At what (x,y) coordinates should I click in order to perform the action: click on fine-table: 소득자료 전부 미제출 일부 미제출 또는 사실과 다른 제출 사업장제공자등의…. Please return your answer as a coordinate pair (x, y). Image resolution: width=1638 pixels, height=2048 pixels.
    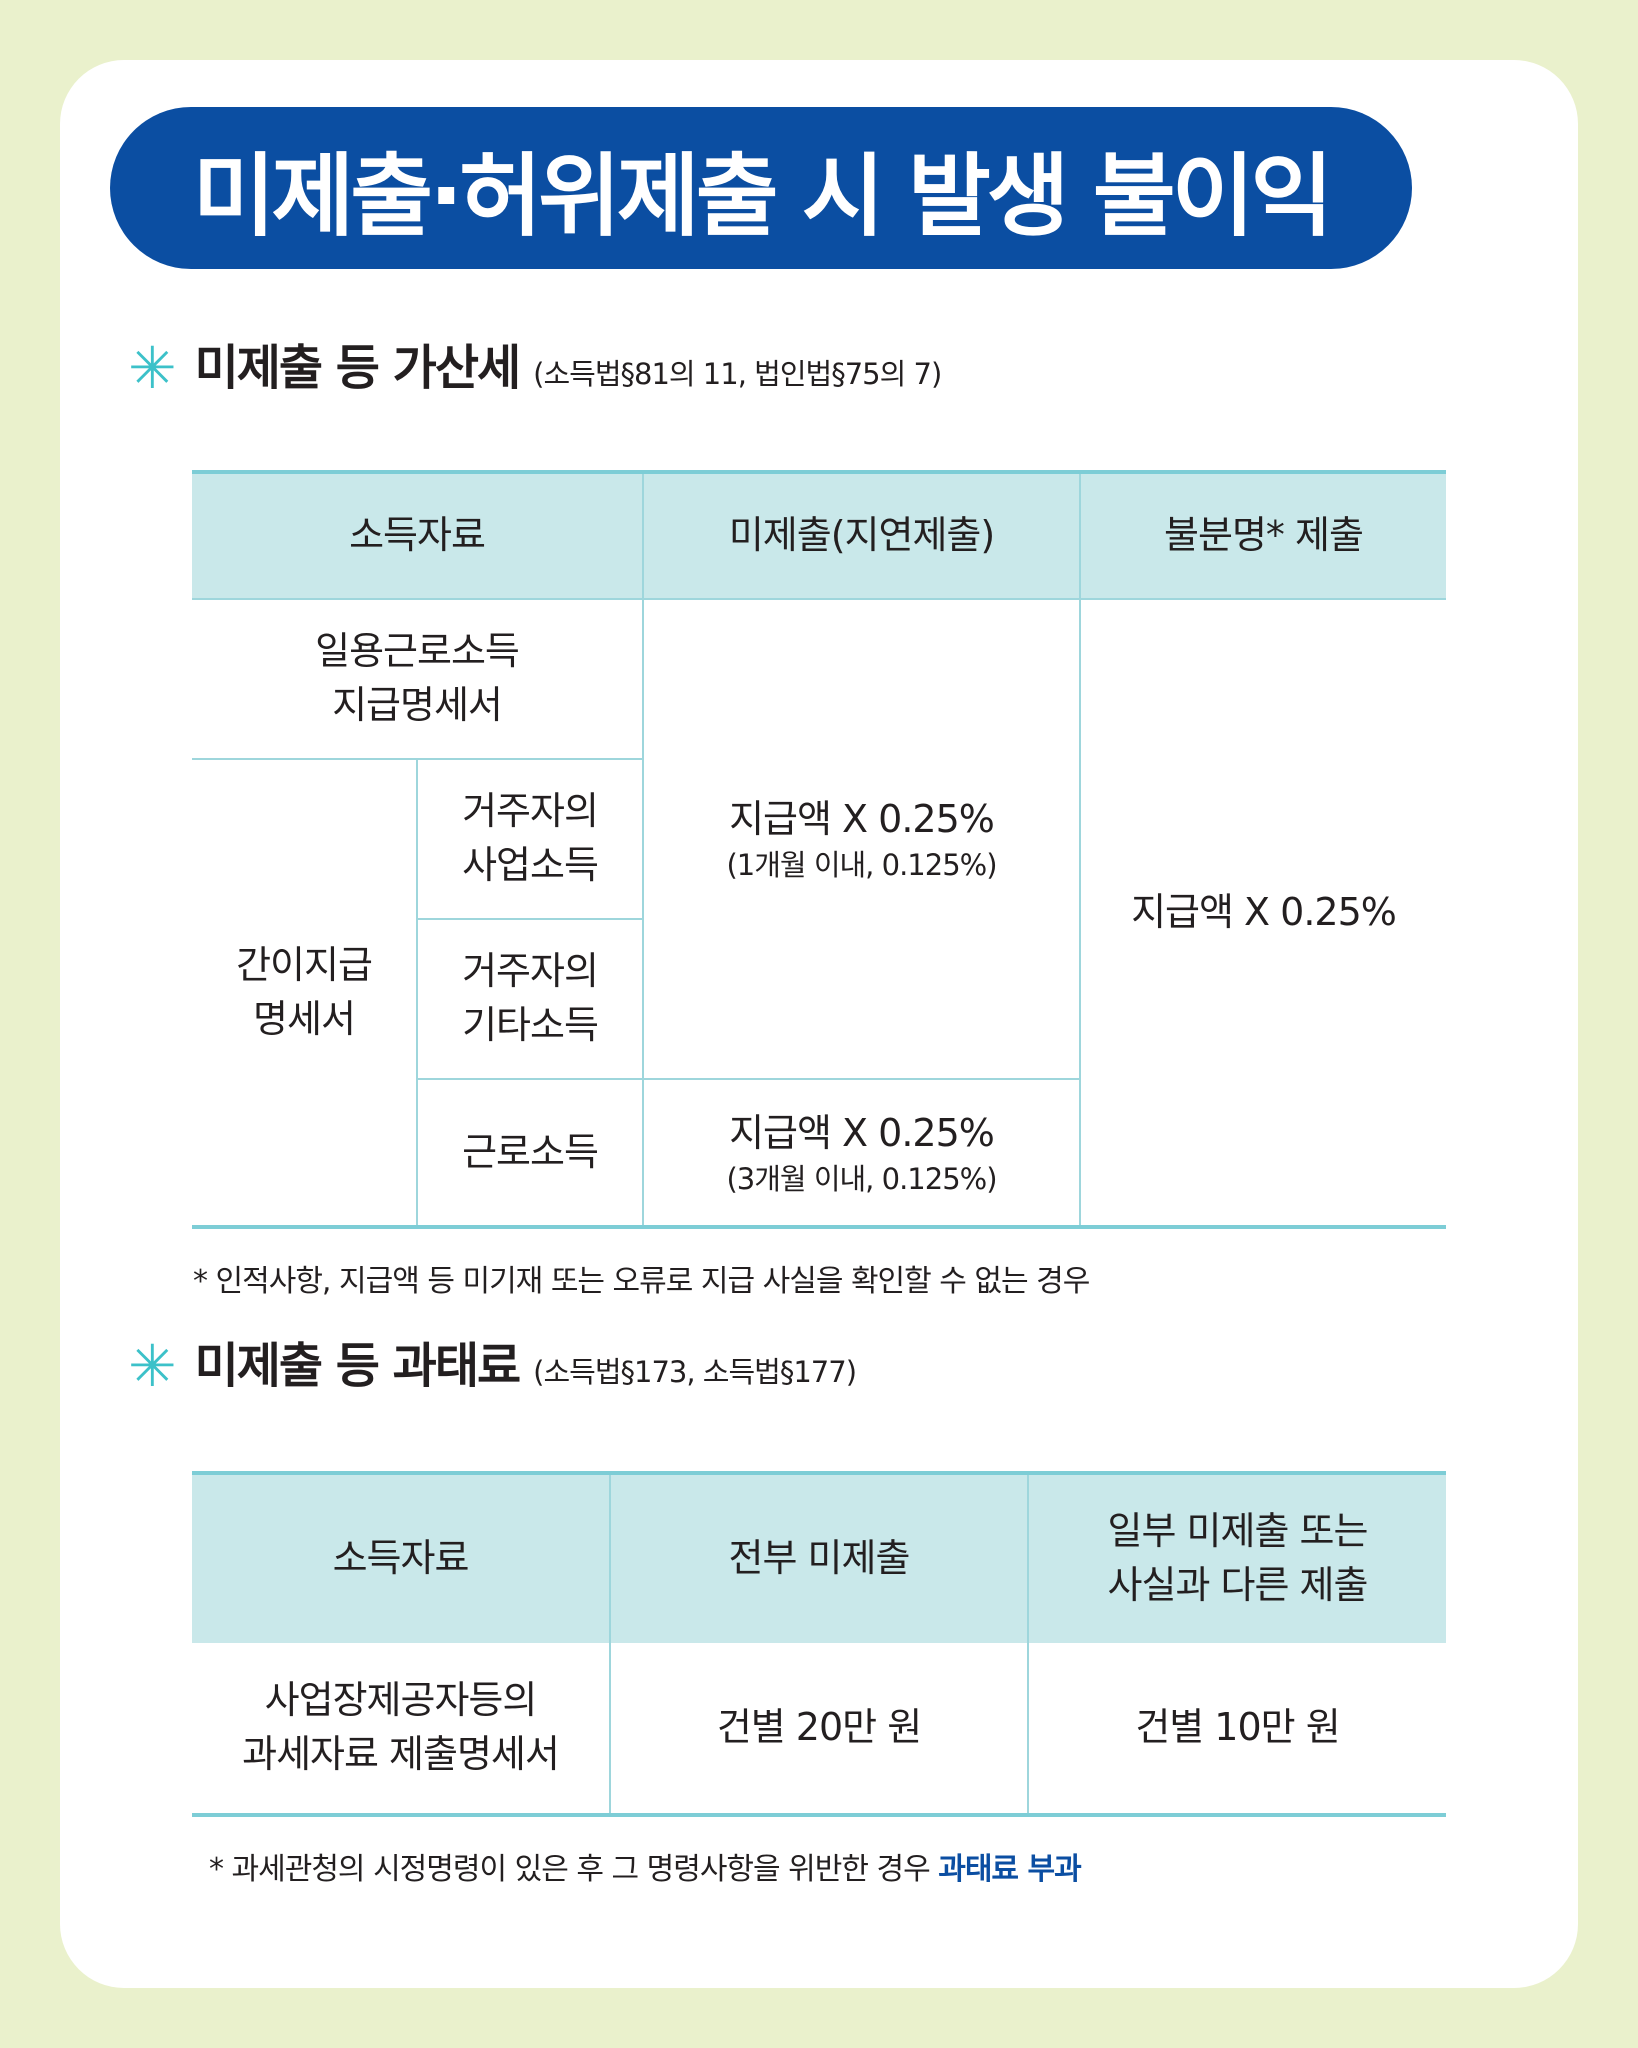
    Looking at the image, I should click on (819, 1644).